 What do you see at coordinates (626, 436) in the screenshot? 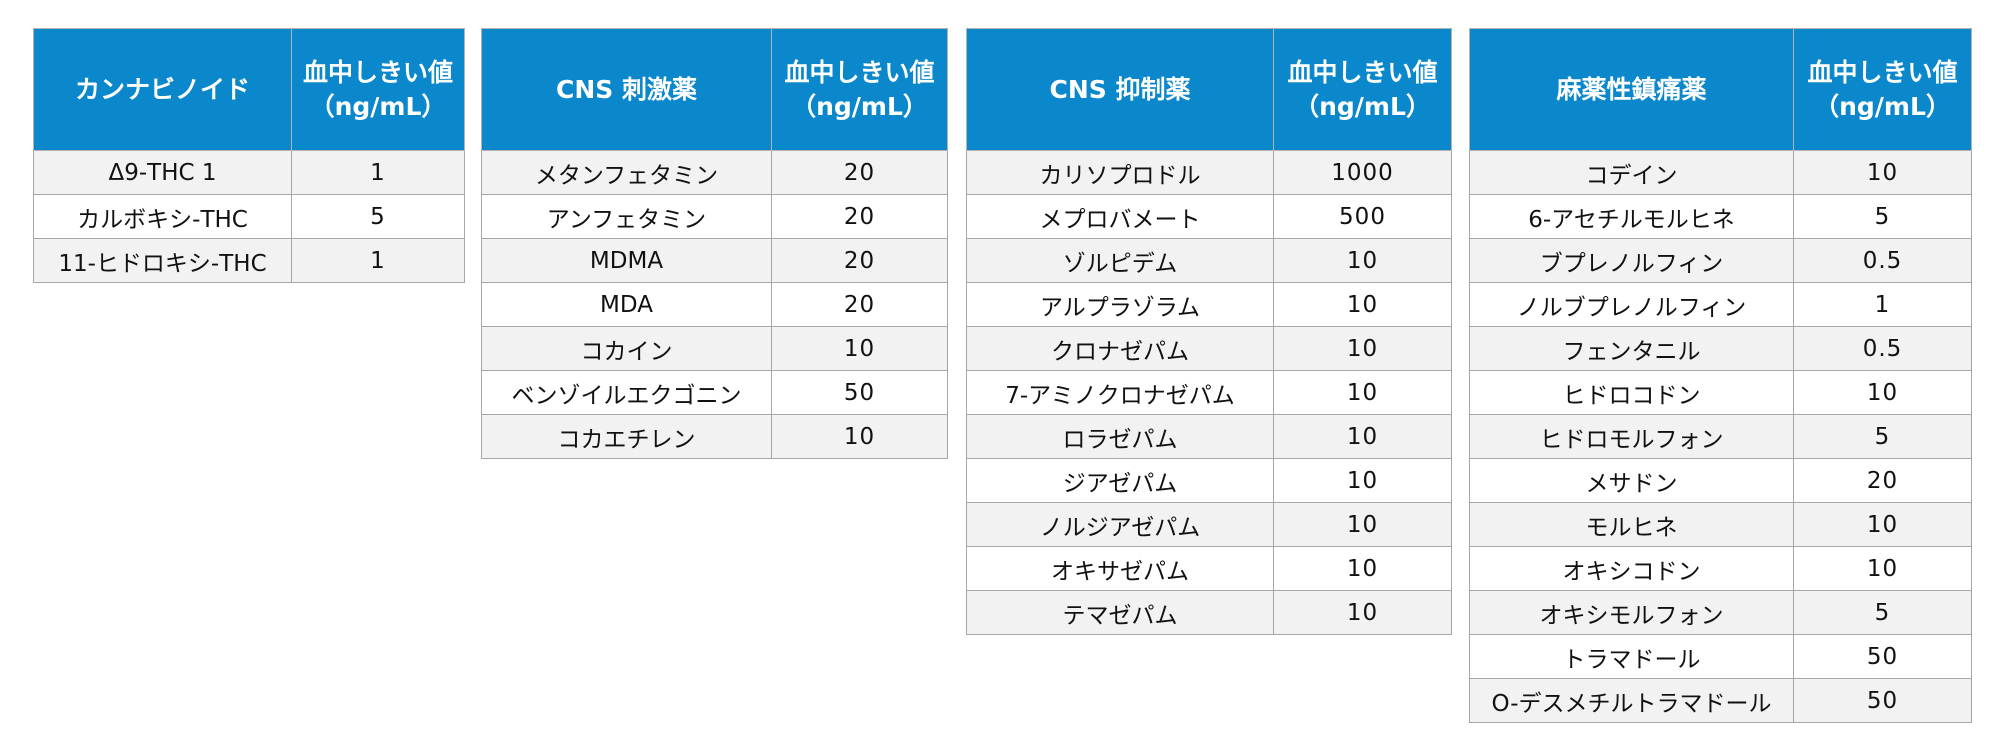
I see `drug-name-cell: コカエチレン` at bounding box center [626, 436].